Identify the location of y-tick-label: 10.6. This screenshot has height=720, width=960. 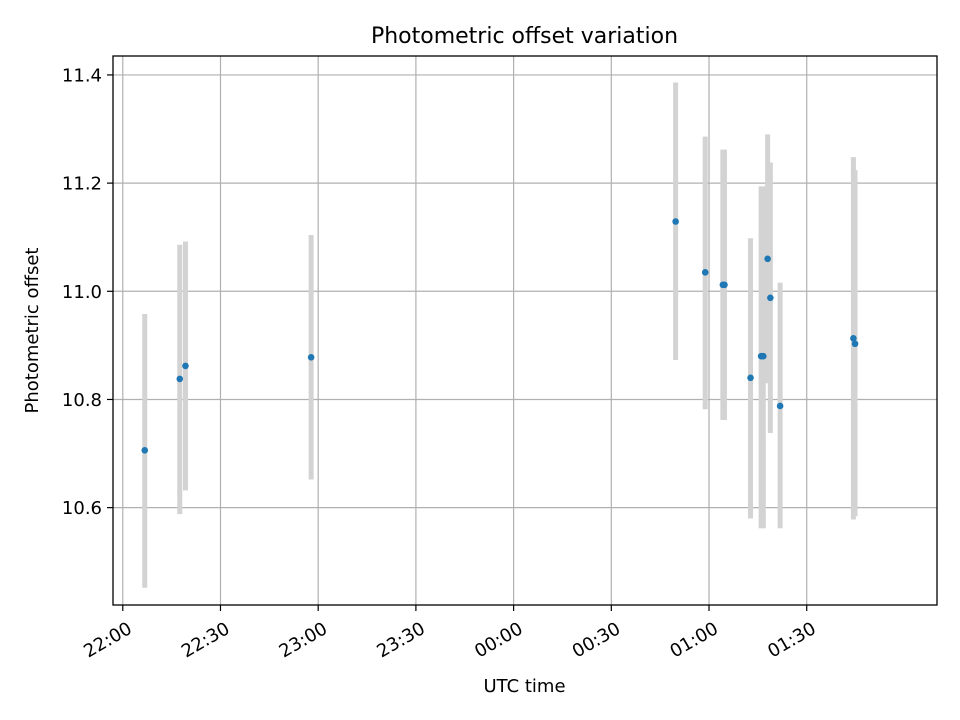
(82, 508).